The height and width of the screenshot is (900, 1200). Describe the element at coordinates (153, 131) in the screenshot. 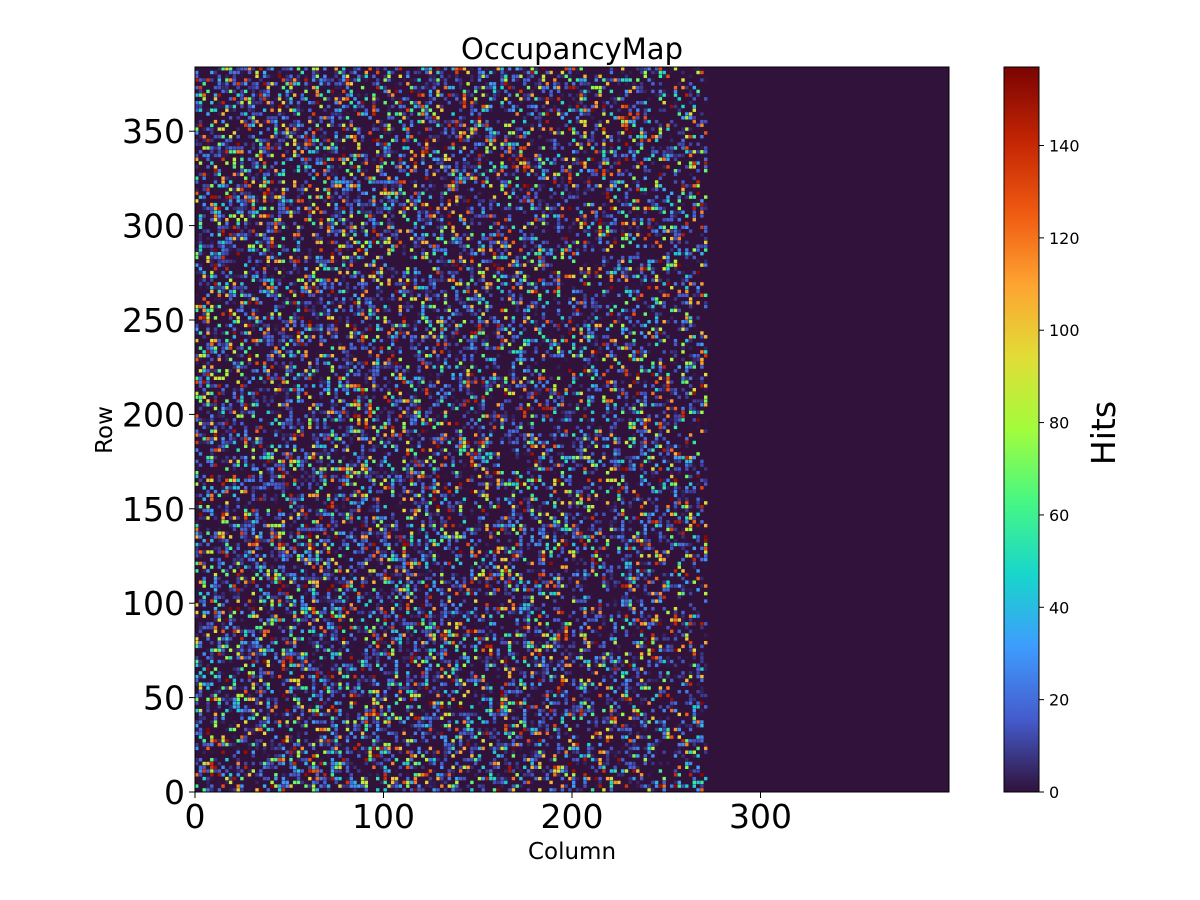

I see `y-tick-label: 350` at that location.